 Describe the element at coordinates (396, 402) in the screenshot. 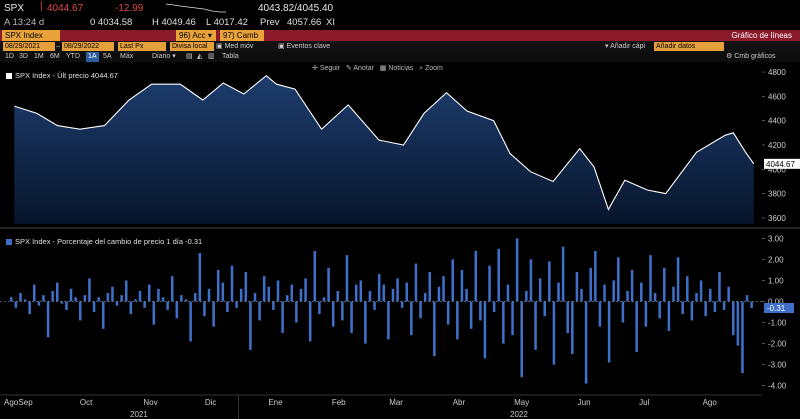

I see `x-tick-label: Mar` at that location.